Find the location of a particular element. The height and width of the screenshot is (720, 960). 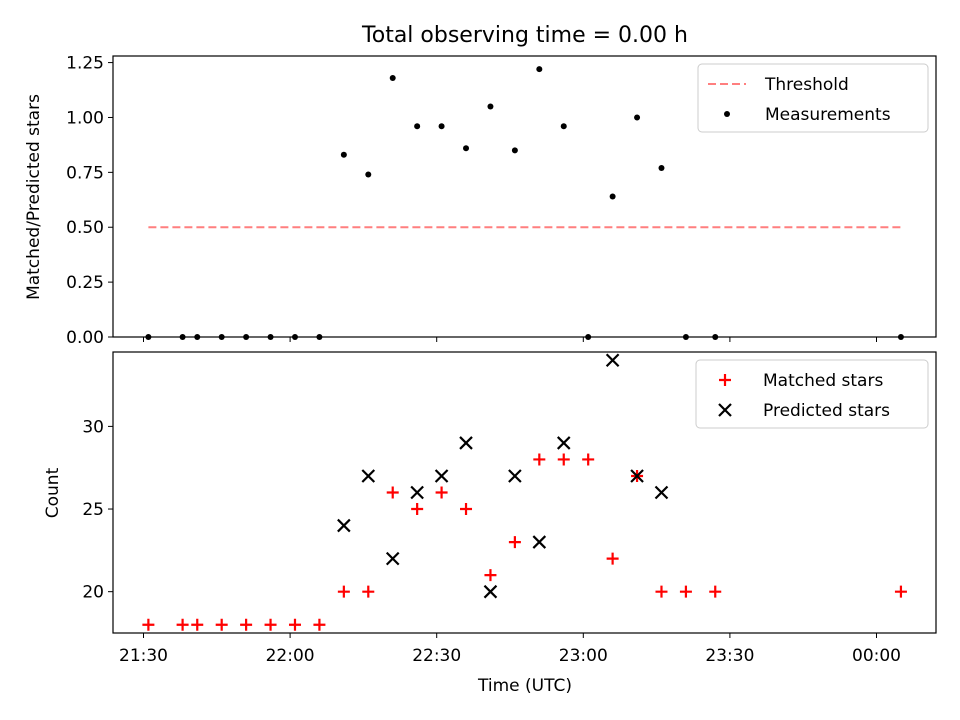

y-tick-label: 20 is located at coordinates (93, 593).